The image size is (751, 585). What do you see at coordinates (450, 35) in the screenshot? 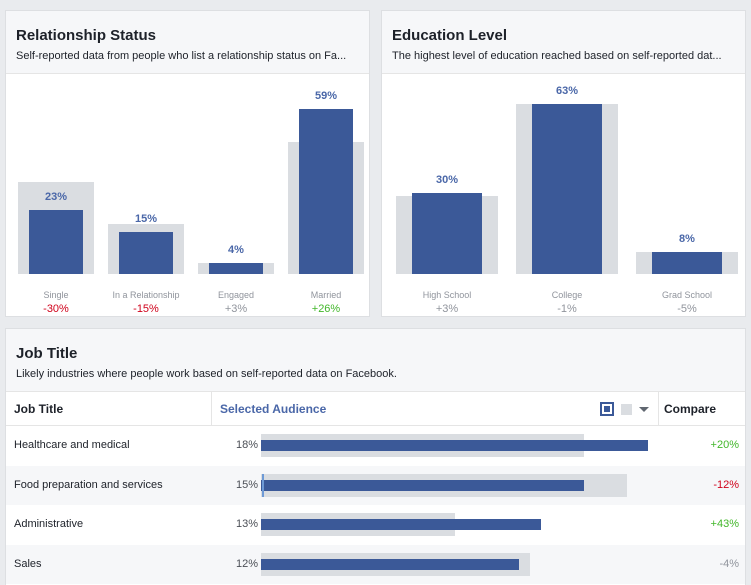
I see `panel-title: Education Level` at bounding box center [450, 35].